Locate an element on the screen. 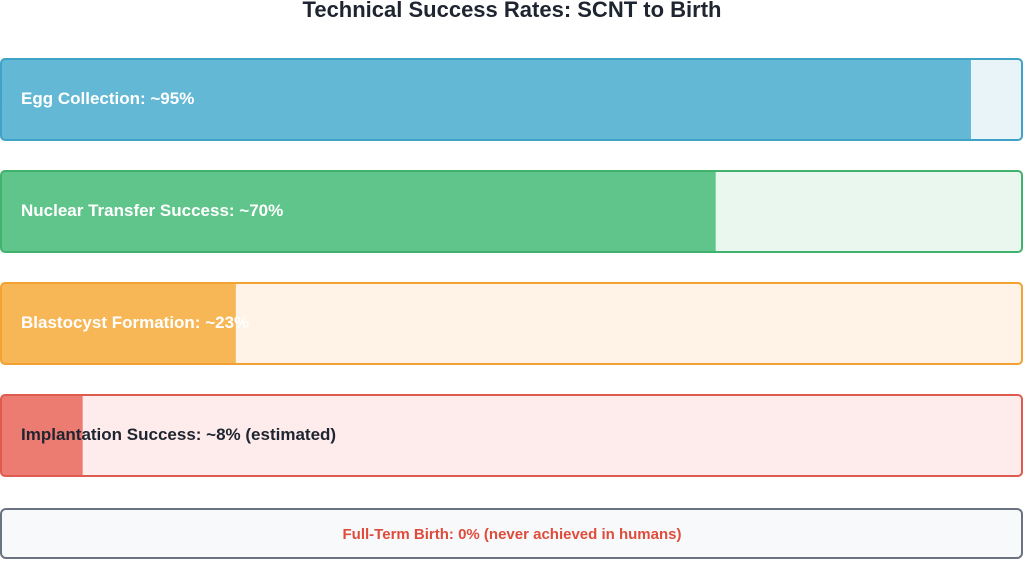 The image size is (1024, 566). bar-label: Egg Collection: ~95% is located at coordinates (107, 98).